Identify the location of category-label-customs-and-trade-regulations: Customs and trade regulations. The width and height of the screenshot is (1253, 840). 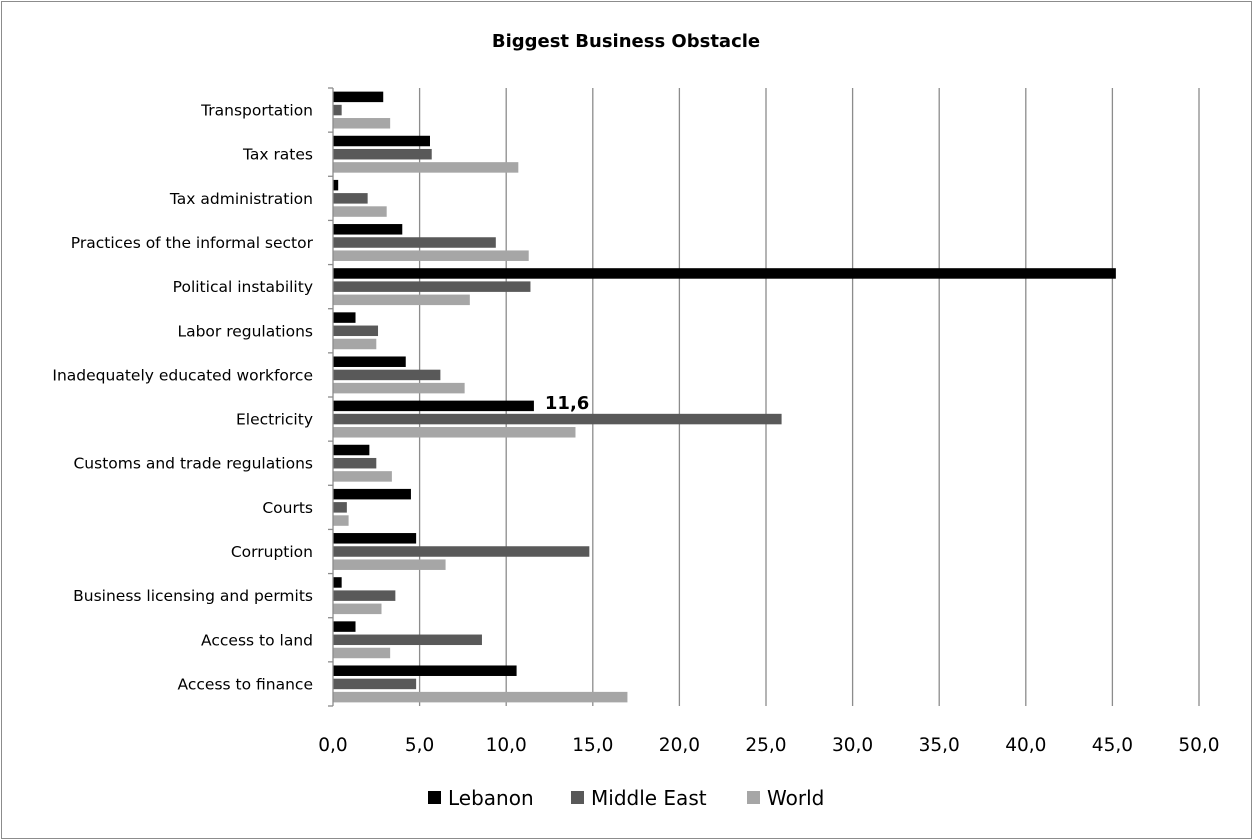
(193, 464).